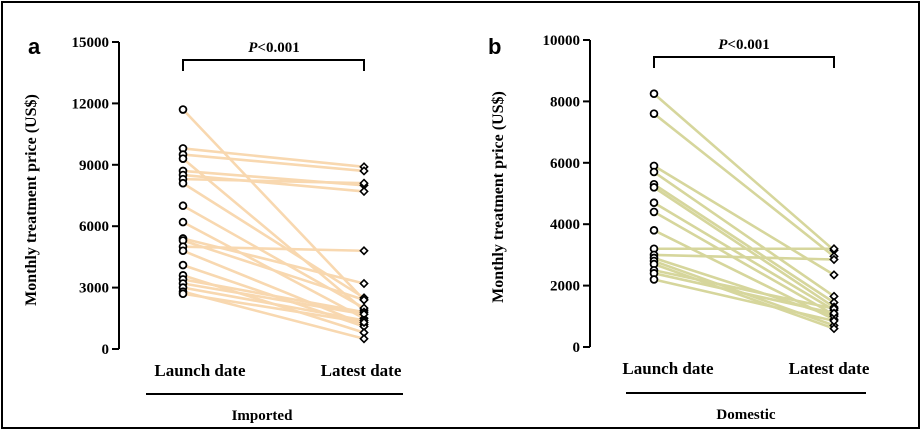 Image resolution: width=924 pixels, height=432 pixels. Describe the element at coordinates (566, 194) in the screenshot. I see `y-ticks: 0 2000 4000 6000 8000 10000` at that location.